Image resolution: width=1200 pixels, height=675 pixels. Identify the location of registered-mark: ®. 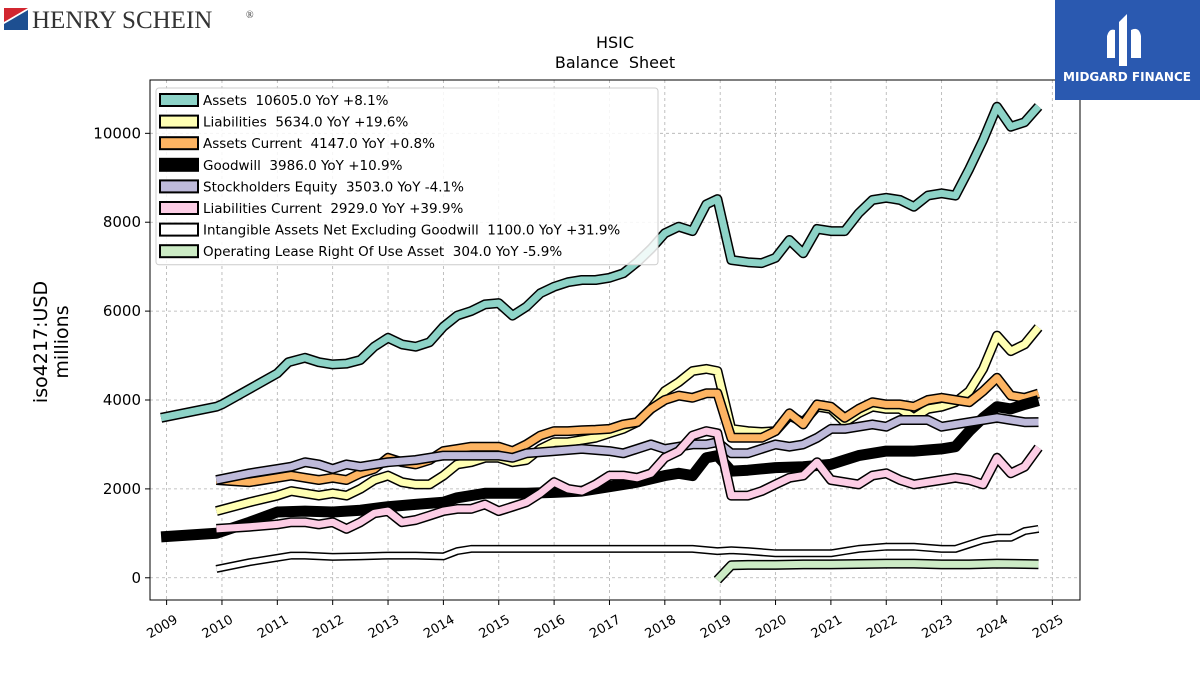
(250, 15).